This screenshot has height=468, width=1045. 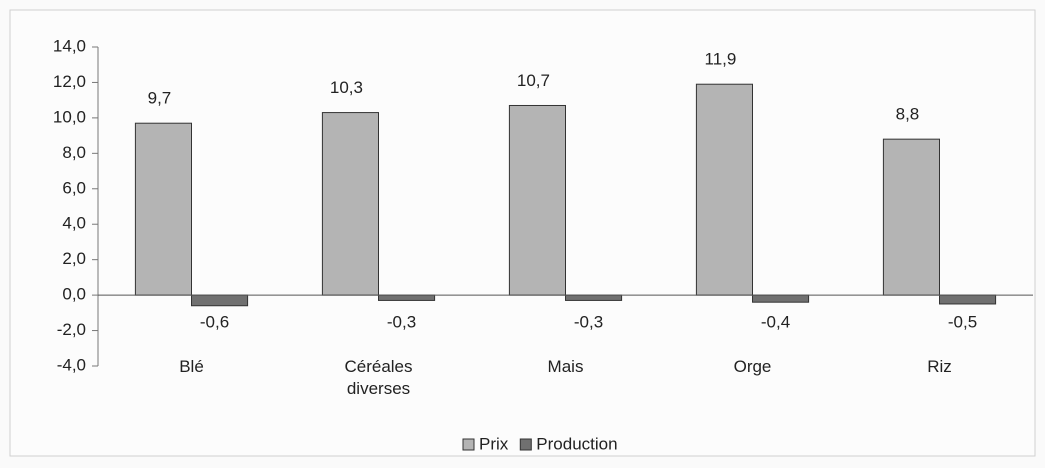 I want to click on y-tick-label: 12,0, so click(x=69, y=81).